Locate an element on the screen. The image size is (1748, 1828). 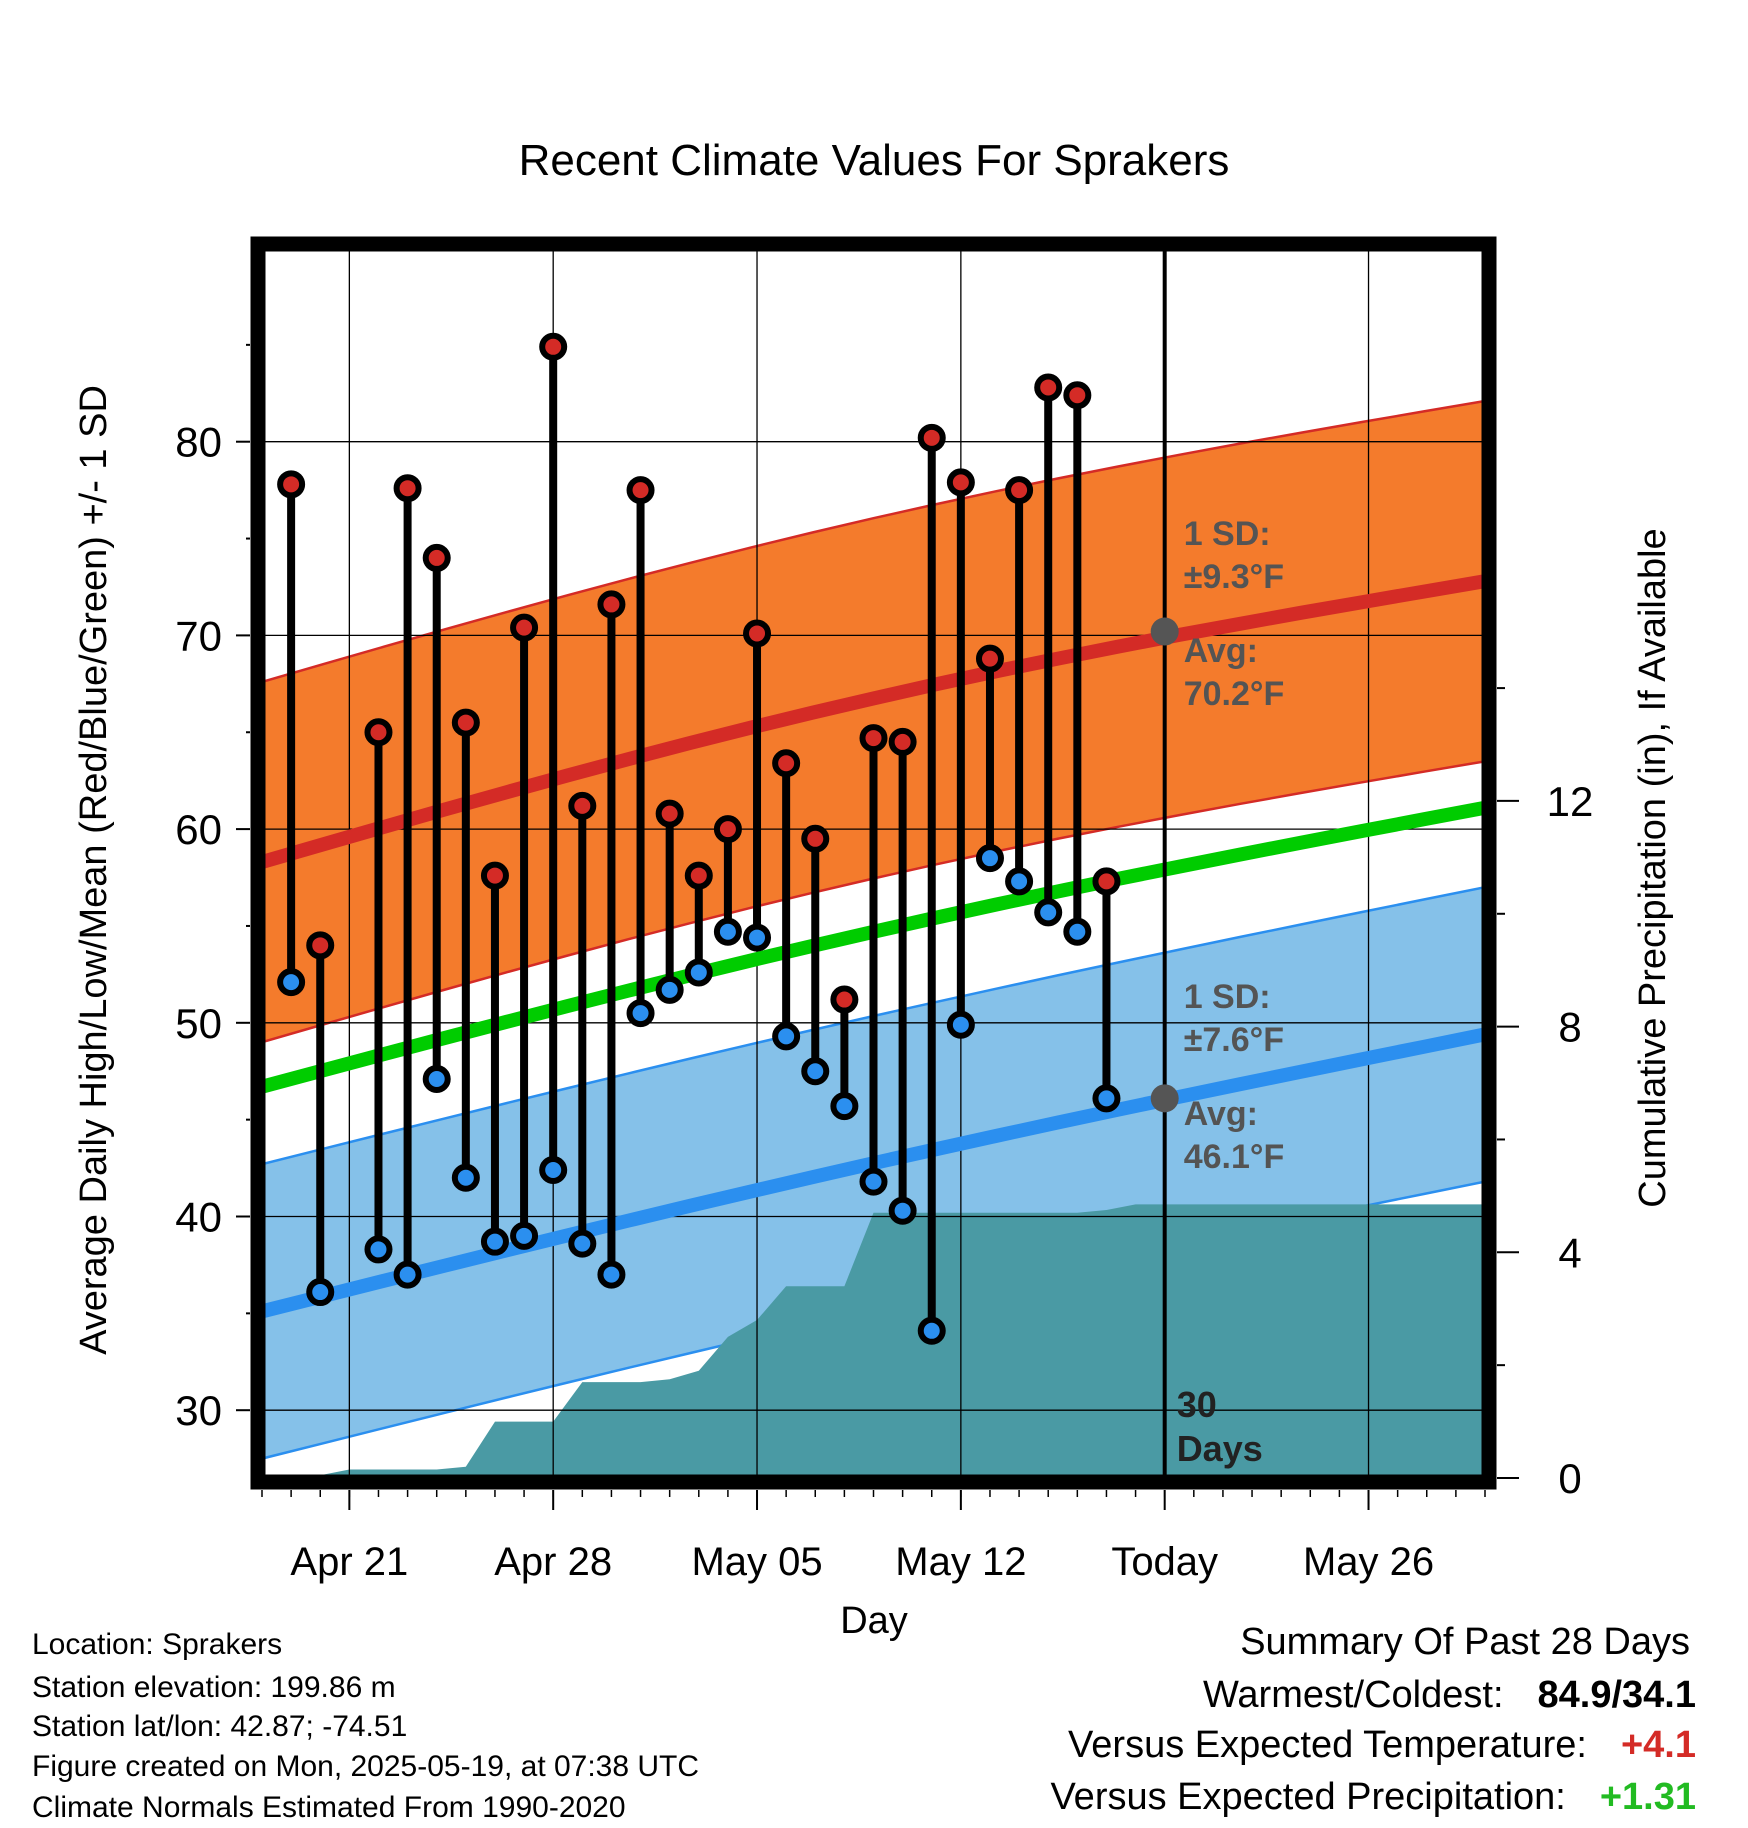
footer-elevation: Station elevation: 199.86 m is located at coordinates (214, 1687).